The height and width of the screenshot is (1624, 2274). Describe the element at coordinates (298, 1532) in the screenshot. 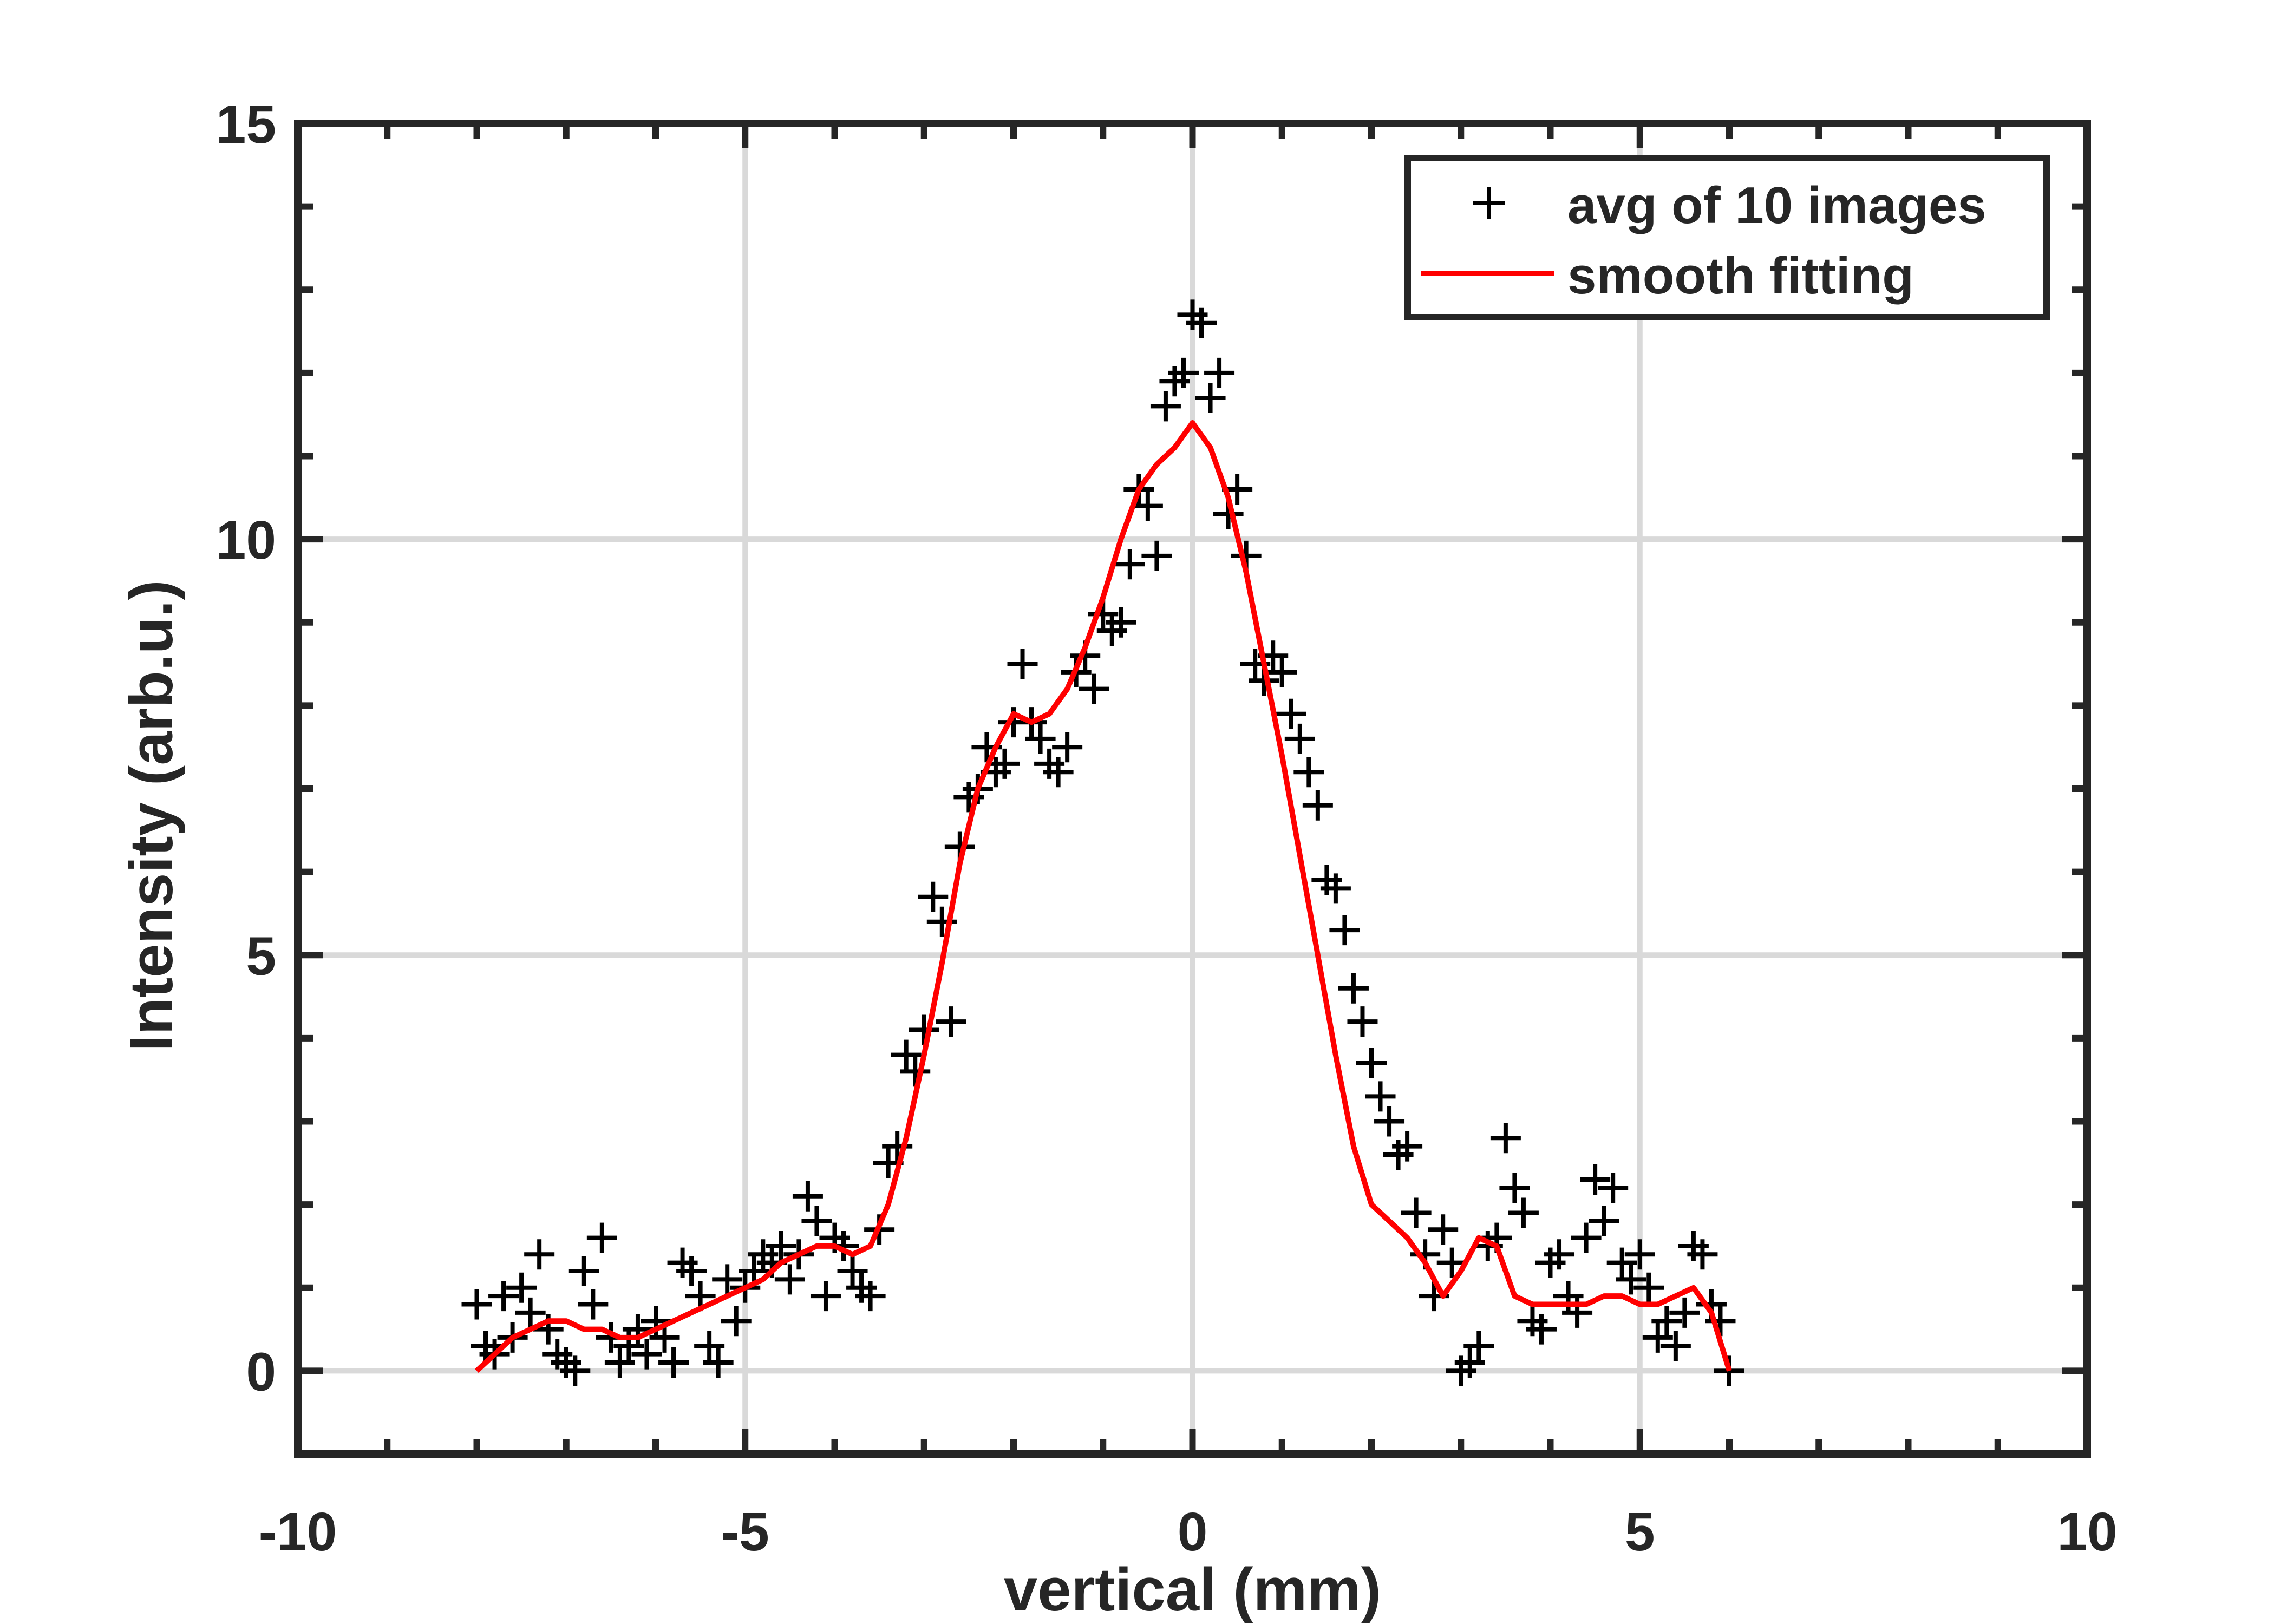

I see `x-tick-label: -10` at that location.